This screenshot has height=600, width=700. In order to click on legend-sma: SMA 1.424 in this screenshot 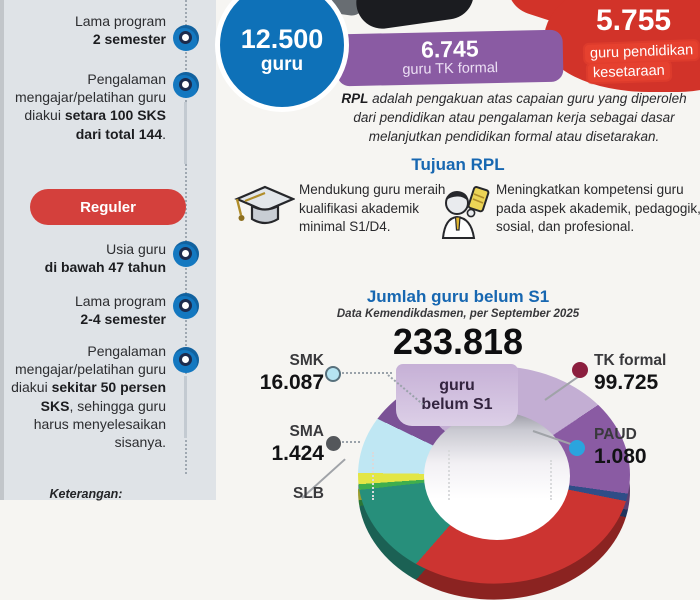, I will do `click(280, 444)`.